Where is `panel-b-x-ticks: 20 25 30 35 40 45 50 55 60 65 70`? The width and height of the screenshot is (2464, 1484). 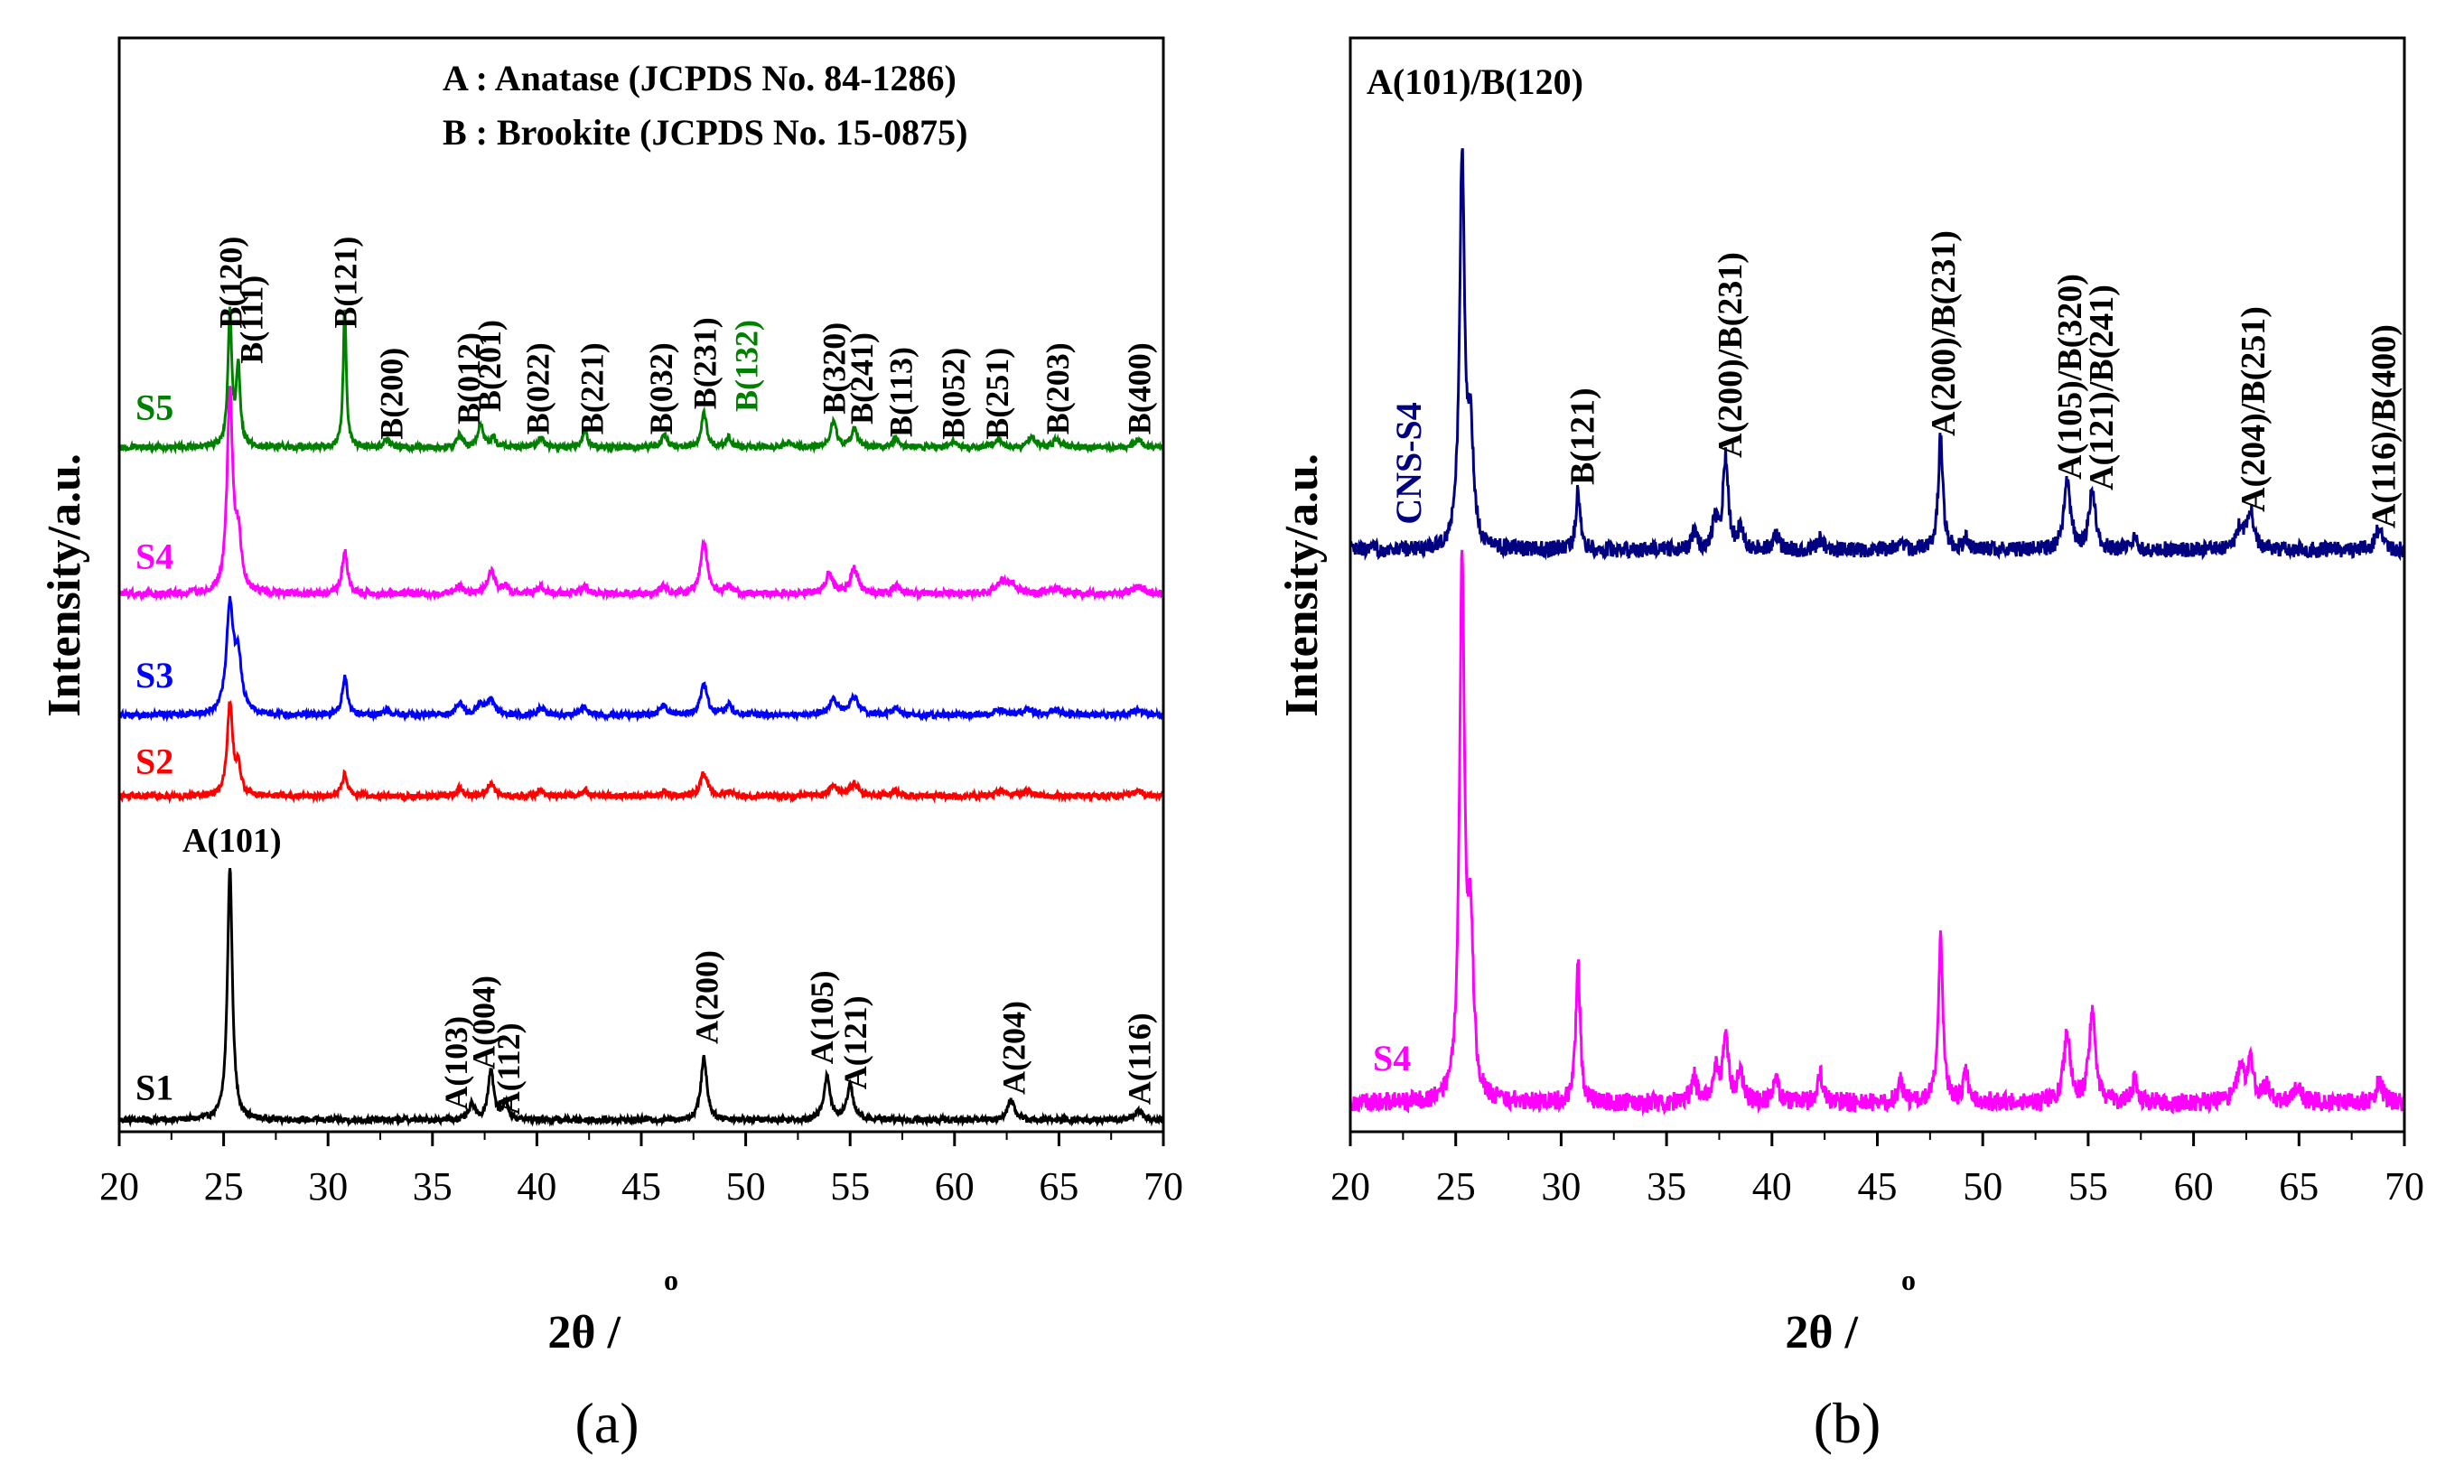 panel-b-x-ticks: 20 25 30 35 40 45 50 55 60 65 70 is located at coordinates (1877, 1171).